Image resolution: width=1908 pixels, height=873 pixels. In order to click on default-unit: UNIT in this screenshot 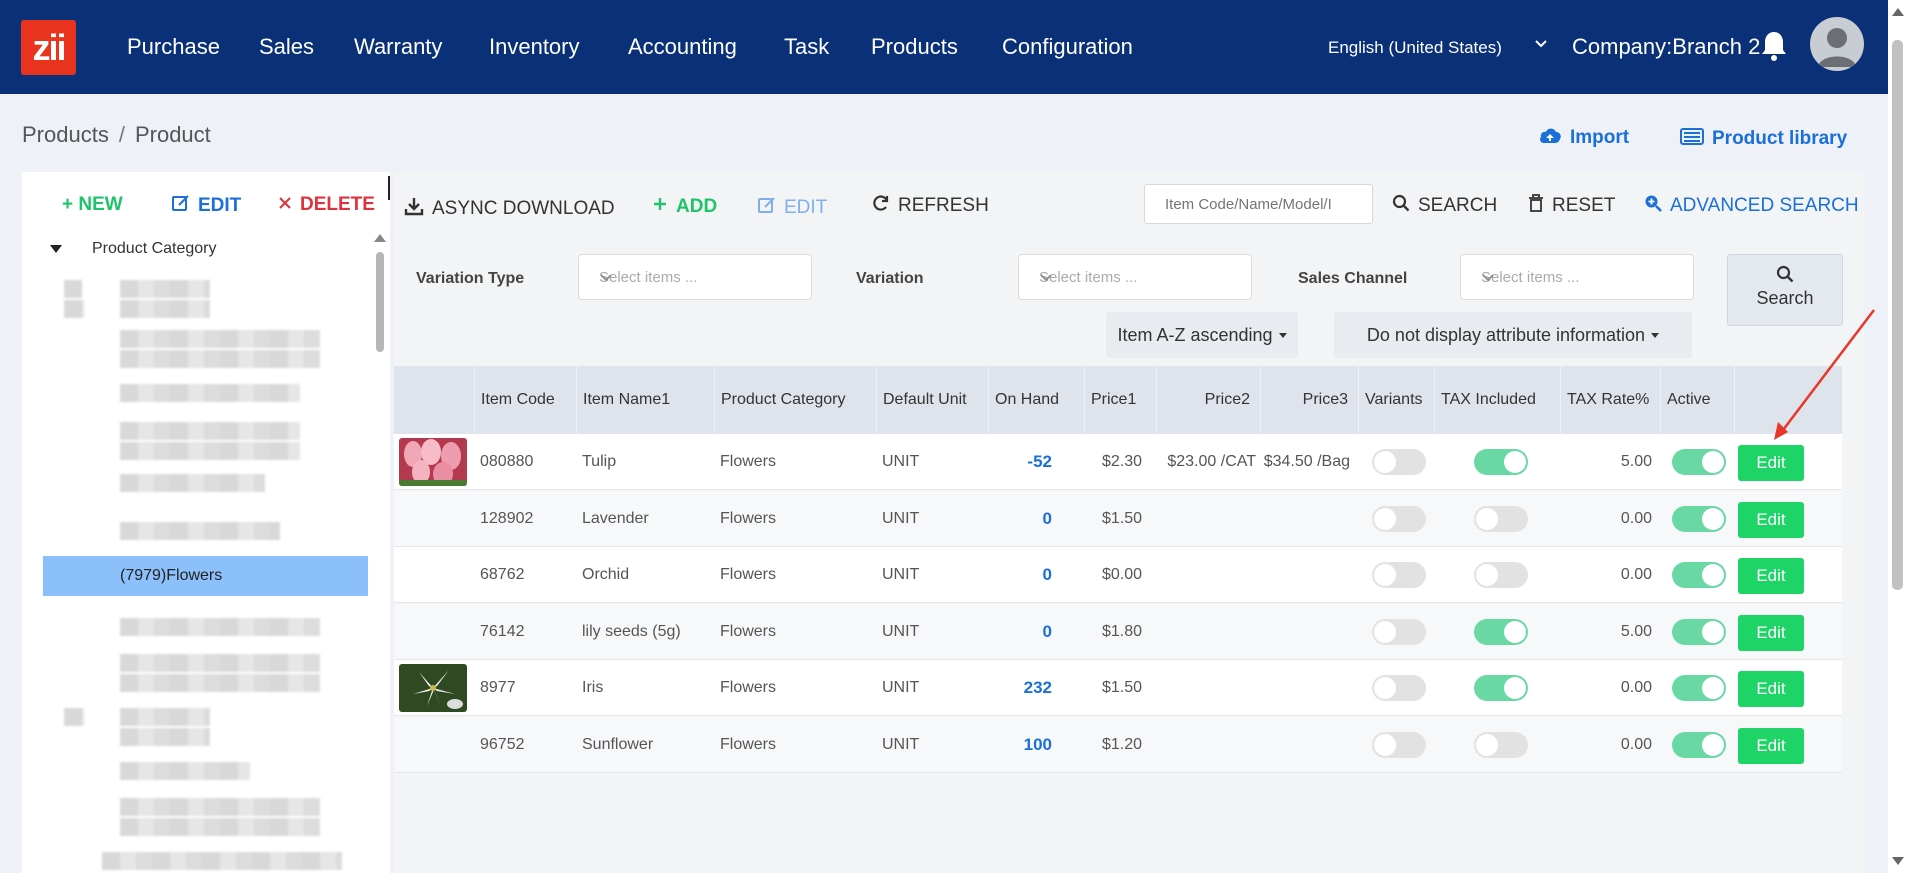, I will do `click(901, 461)`.